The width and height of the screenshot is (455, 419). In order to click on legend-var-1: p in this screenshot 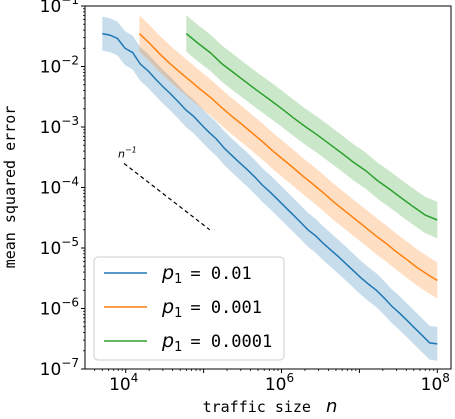, I will do `click(167, 307)`.